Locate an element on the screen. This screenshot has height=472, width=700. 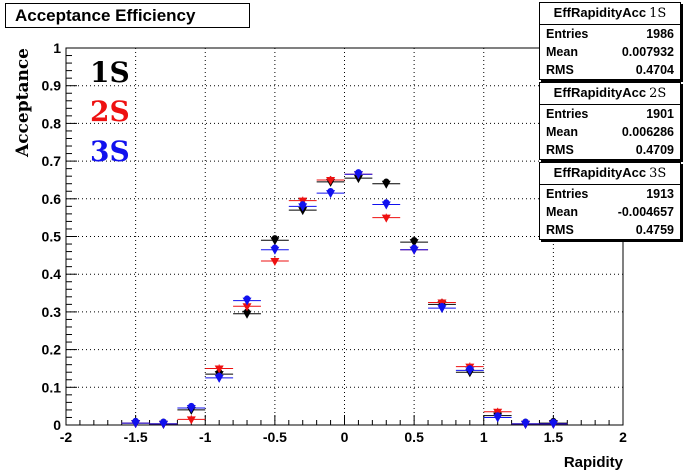
x-tick-label: 0.5 is located at coordinates (414, 437).